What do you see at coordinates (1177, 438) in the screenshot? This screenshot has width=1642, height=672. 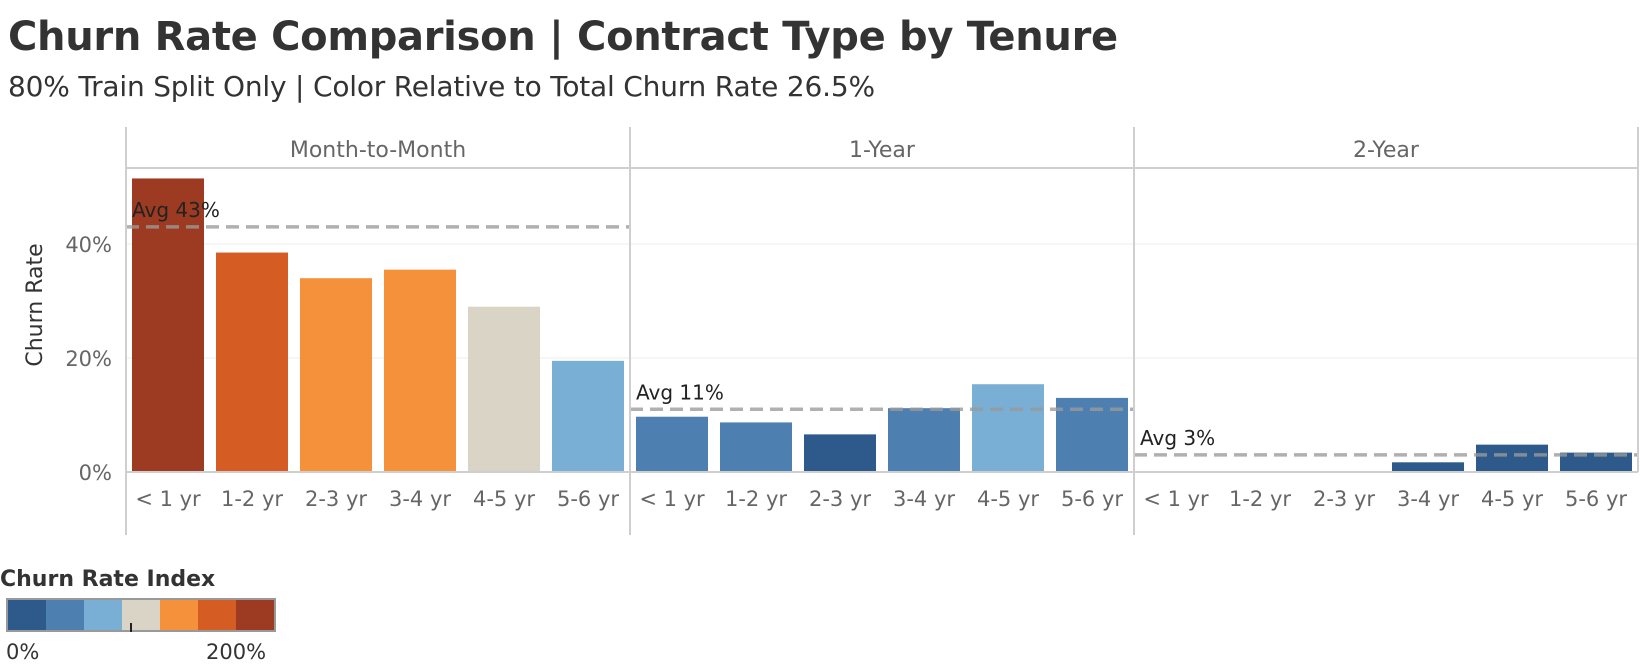 I see `average-label: Avg 3%` at bounding box center [1177, 438].